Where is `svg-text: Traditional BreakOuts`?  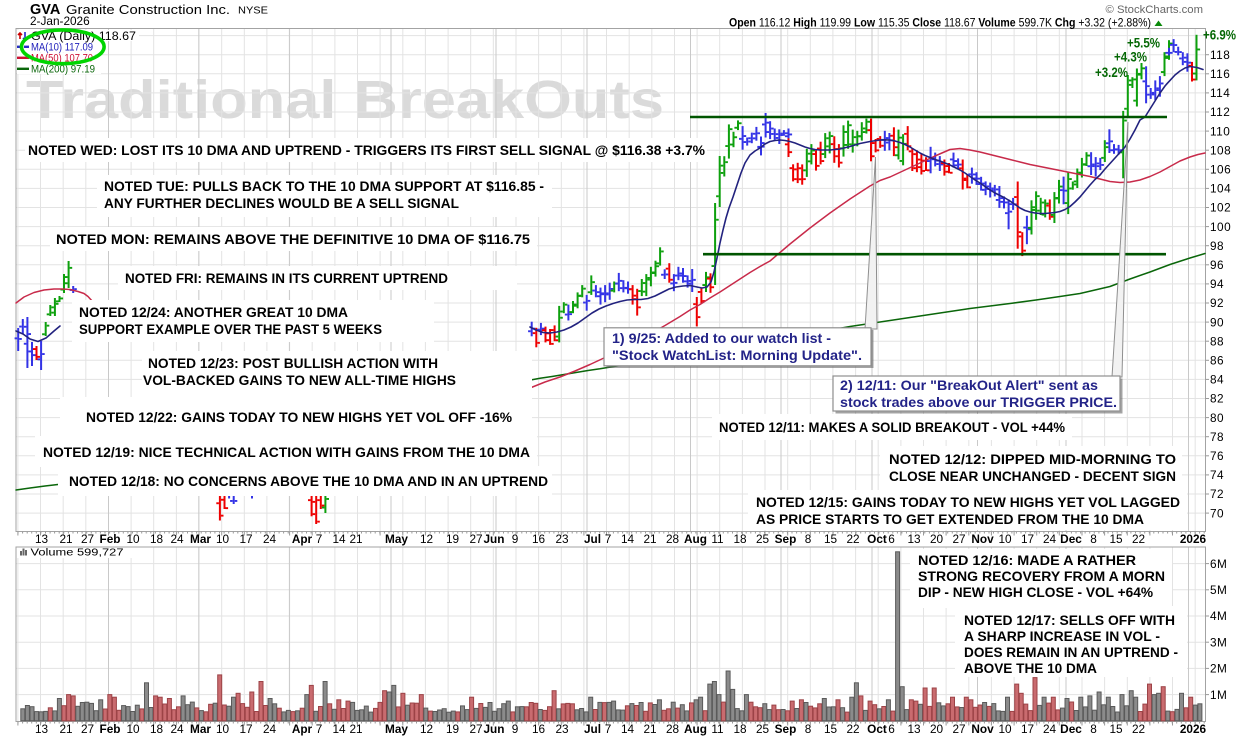
svg-text: Traditional BreakOuts is located at coordinates (345, 100).